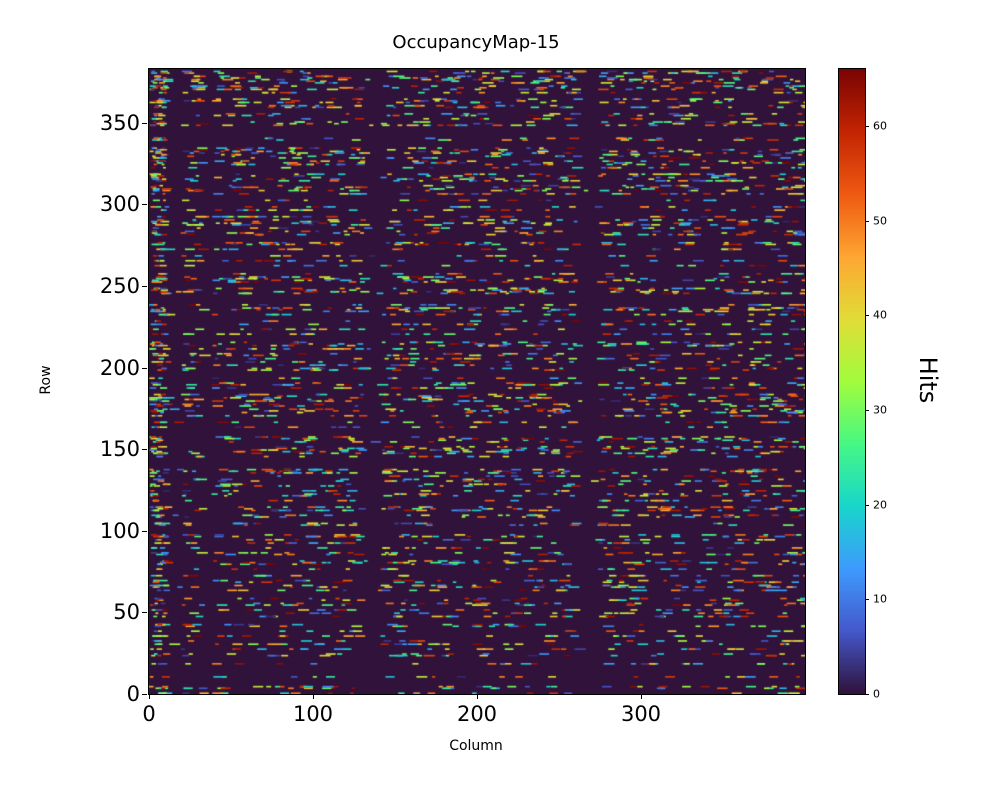  What do you see at coordinates (876, 694) in the screenshot?
I see `colorbar-tick-label: 0` at bounding box center [876, 694].